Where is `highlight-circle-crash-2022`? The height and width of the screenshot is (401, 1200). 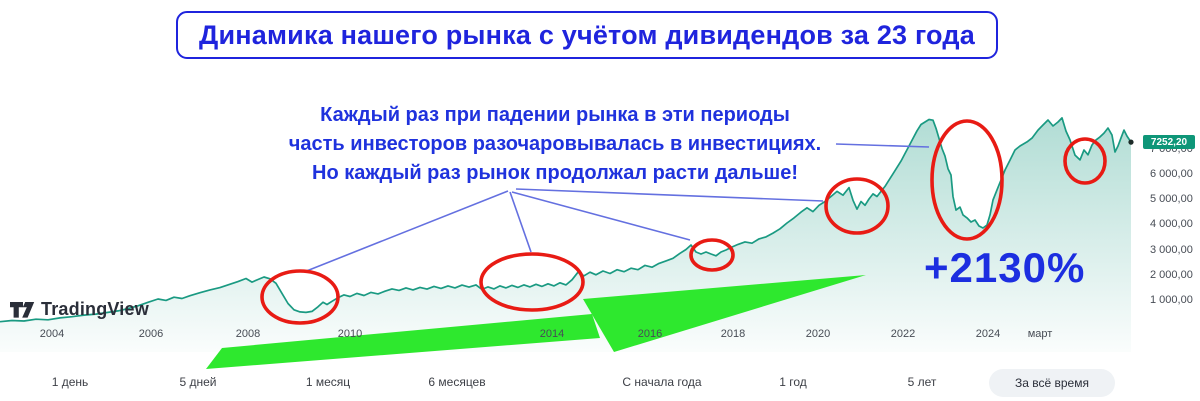 highlight-circle-crash-2022 is located at coordinates (967, 180).